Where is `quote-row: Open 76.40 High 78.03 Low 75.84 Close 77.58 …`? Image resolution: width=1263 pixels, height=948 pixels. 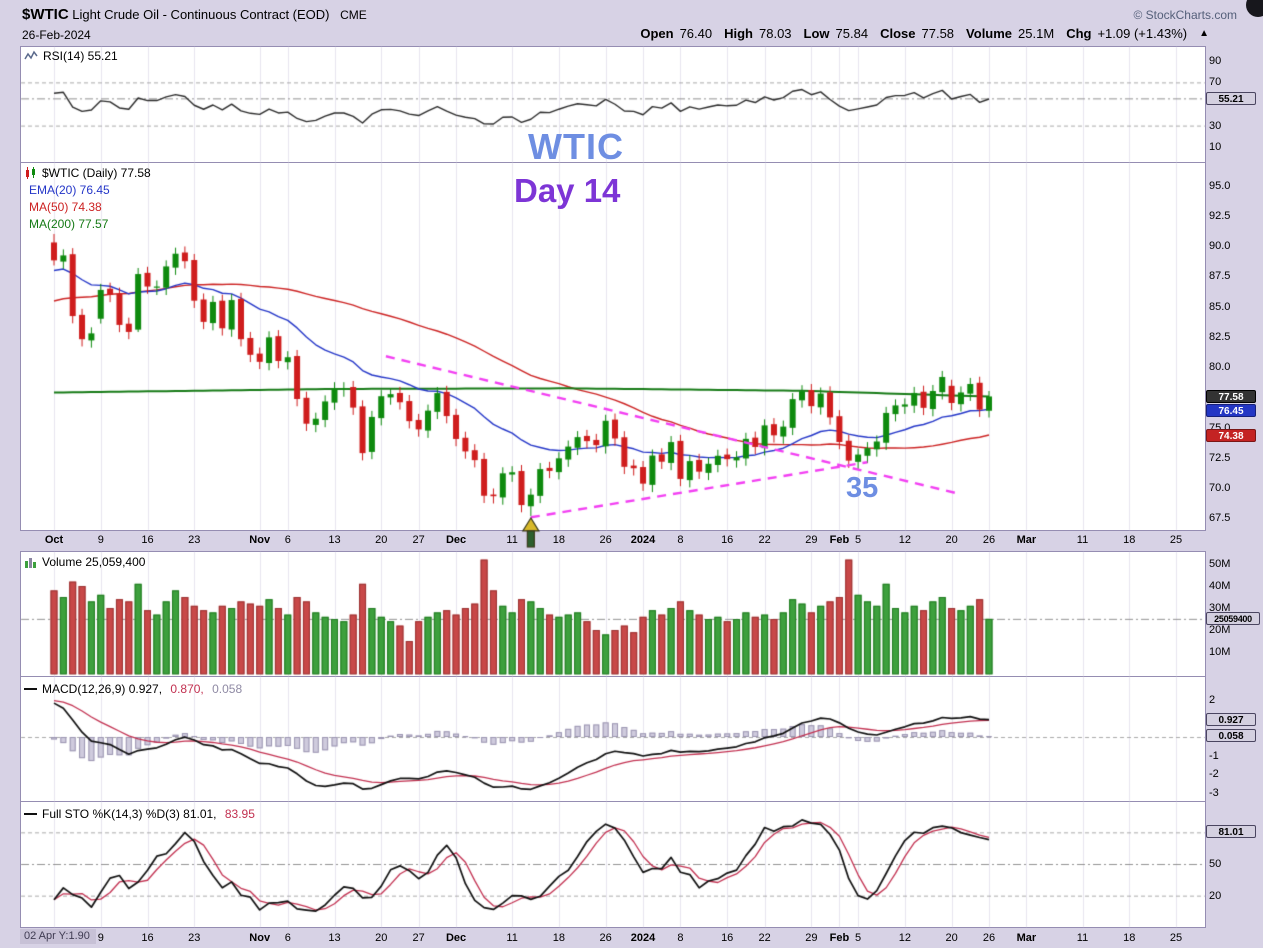
quote-row: Open 76.40 High 78.03 Low 75.84 Close 77.58 … is located at coordinates (924, 33).